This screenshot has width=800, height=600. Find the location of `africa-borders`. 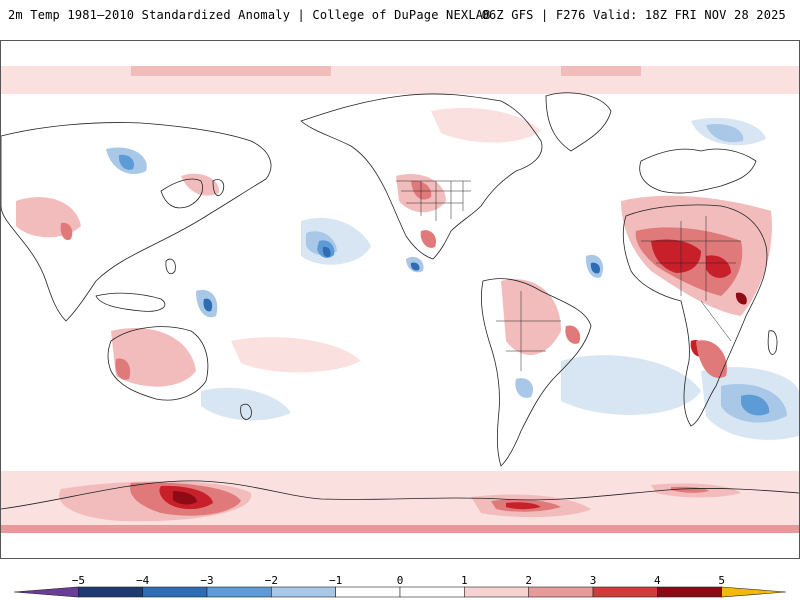

africa-borders is located at coordinates (691, 279).